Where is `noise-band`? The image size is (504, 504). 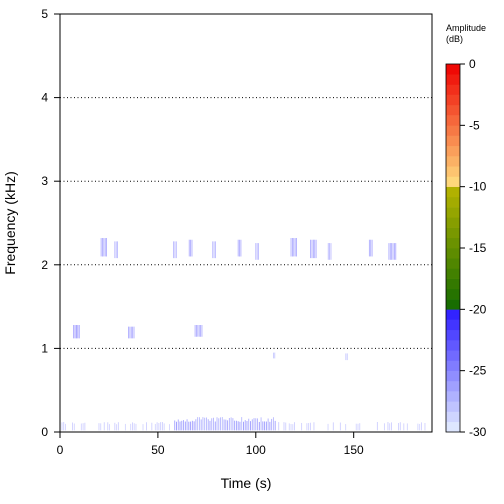 noise-band is located at coordinates (243, 424).